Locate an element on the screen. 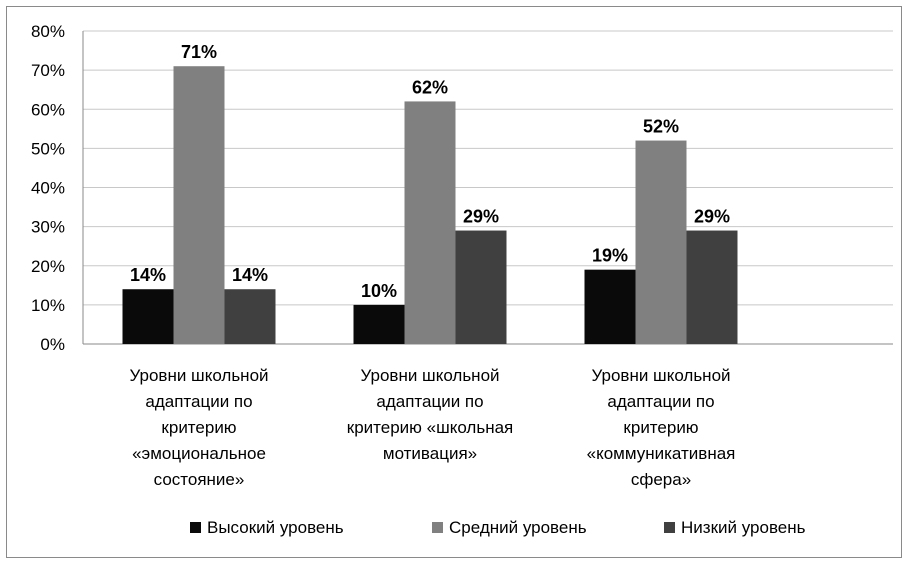 Image resolution: width=910 pixels, height=566 pixels. data-label: 10% is located at coordinates (379, 291).